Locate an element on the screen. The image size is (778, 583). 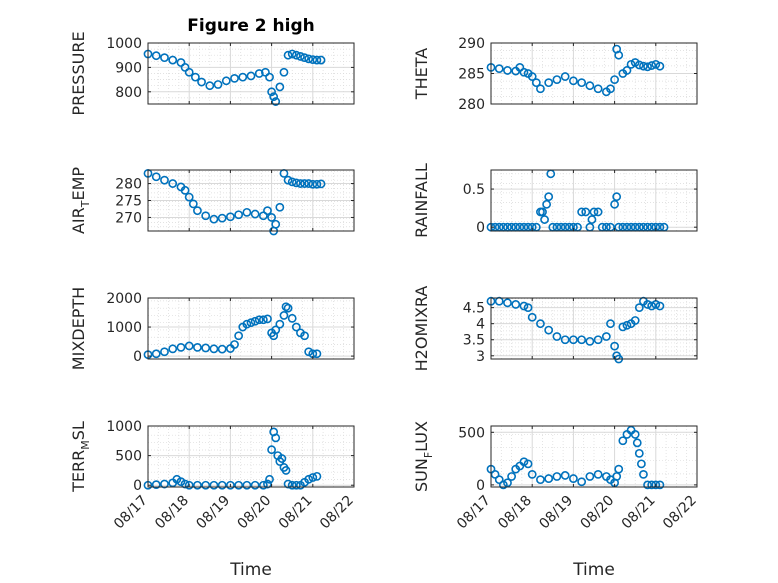
y-tick-label: 500 is located at coordinates (128, 457).